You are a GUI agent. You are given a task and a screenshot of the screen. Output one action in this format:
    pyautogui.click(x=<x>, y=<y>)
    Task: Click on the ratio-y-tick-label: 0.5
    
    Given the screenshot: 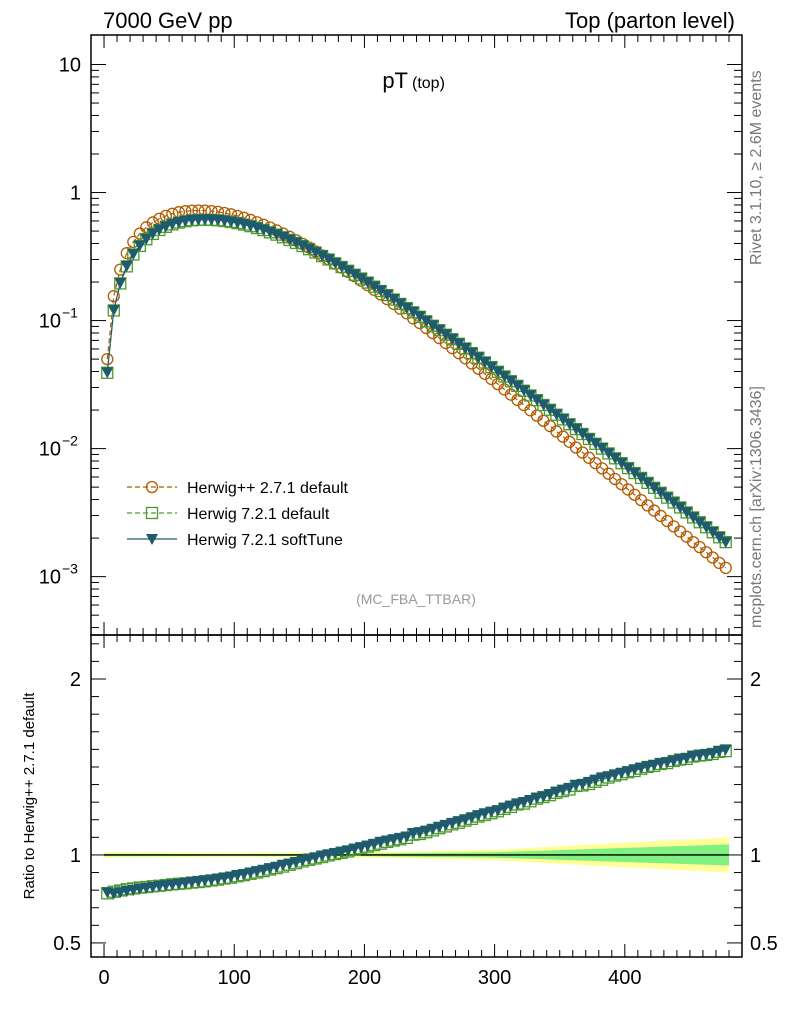 What is the action you would take?
    pyautogui.click(x=67, y=944)
    